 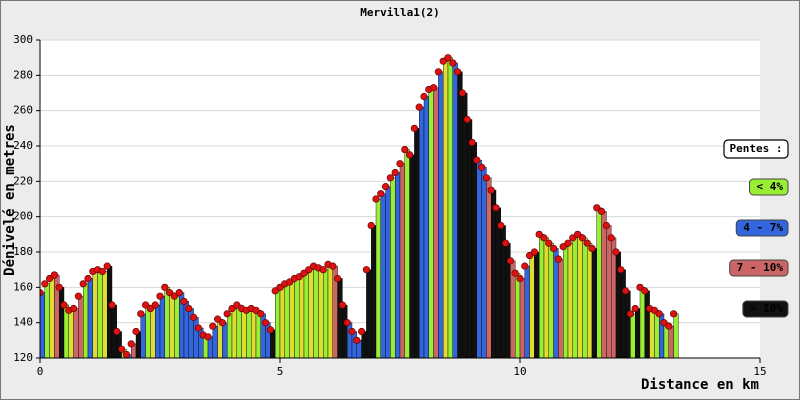 I want to click on legend: Pentes : < 4% 4 - 7% 7 - 10% > 10%, so click(x=756, y=228).